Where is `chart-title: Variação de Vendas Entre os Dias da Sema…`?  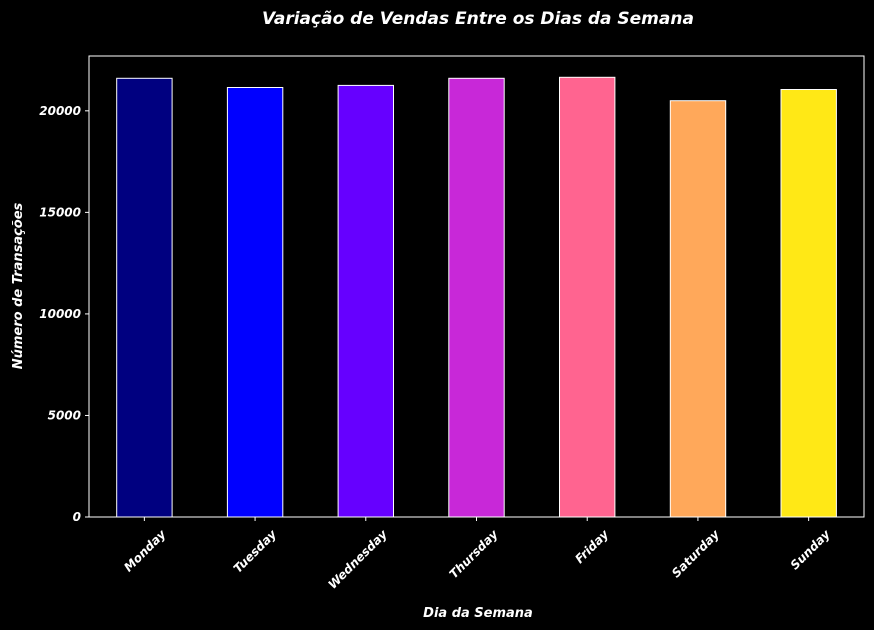 chart-title: Variação de Vendas Entre os Dias da Sema… is located at coordinates (478, 19).